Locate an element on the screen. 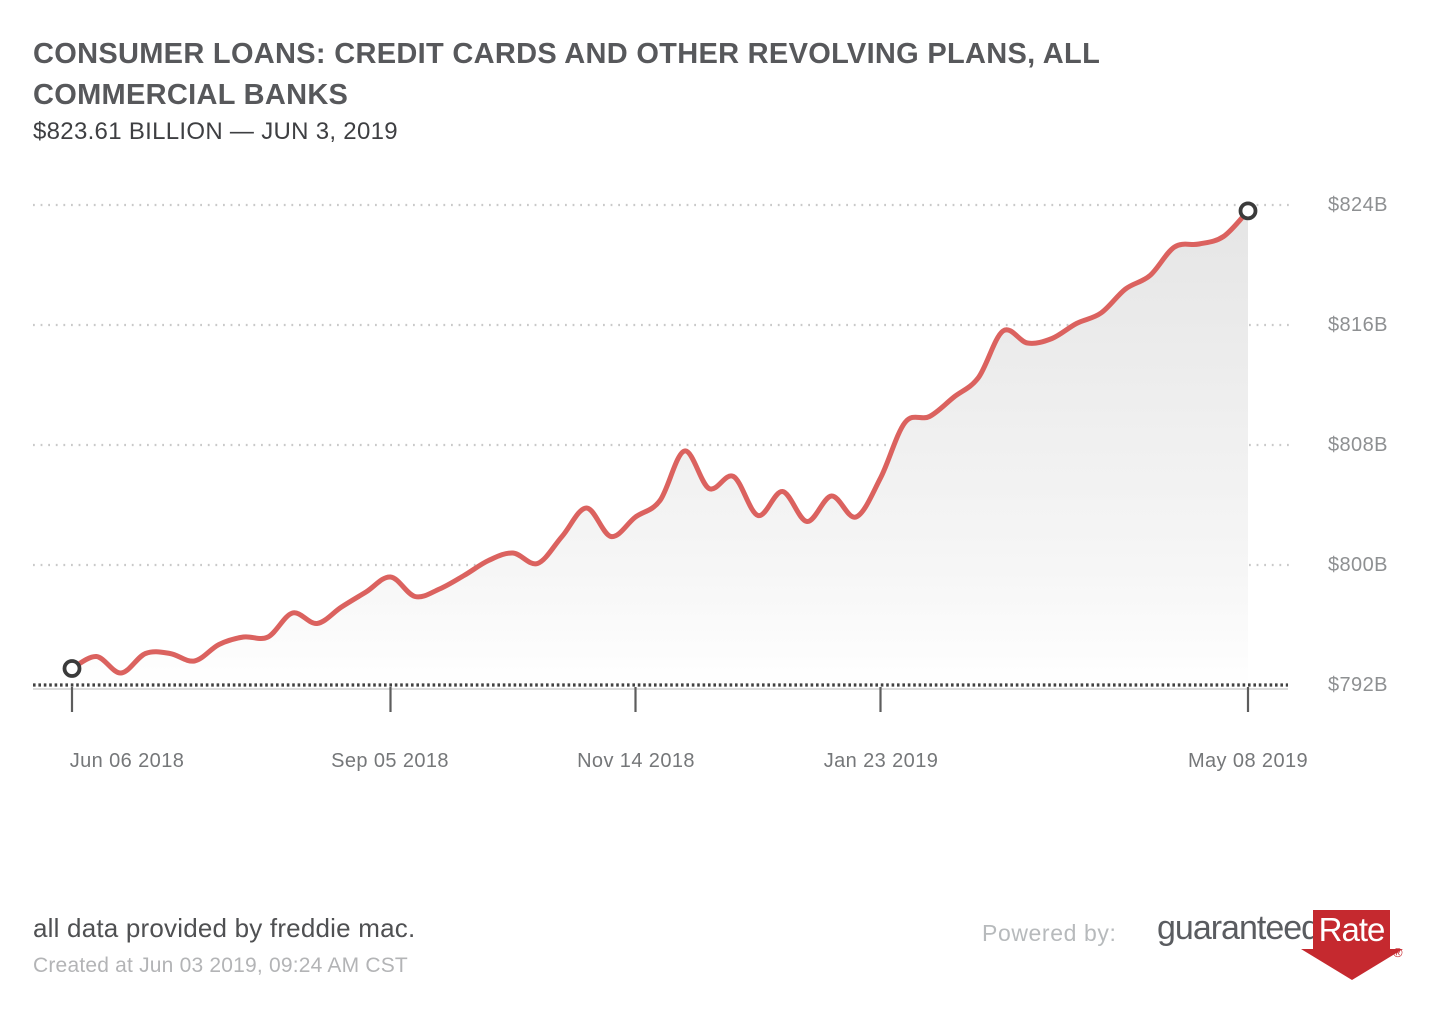 The height and width of the screenshot is (1012, 1440). logo-arrow-down-icon is located at coordinates (1352, 964).